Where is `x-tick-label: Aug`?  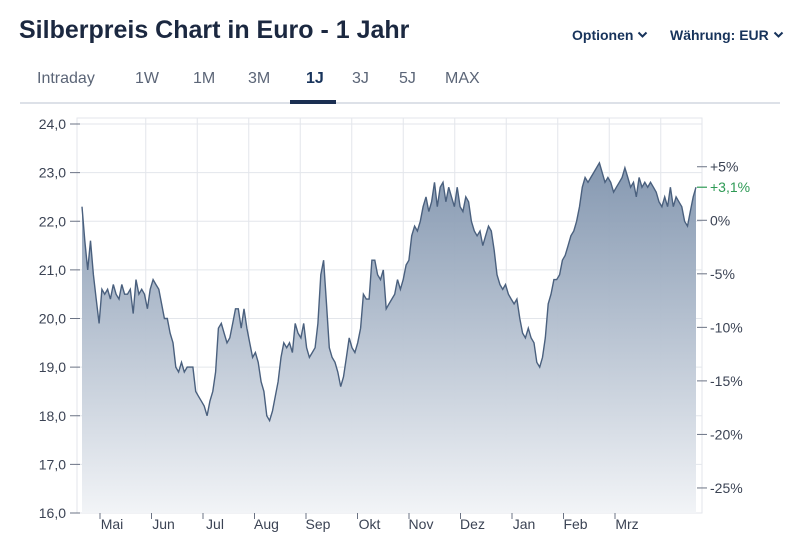 x-tick-label: Aug is located at coordinates (266, 524).